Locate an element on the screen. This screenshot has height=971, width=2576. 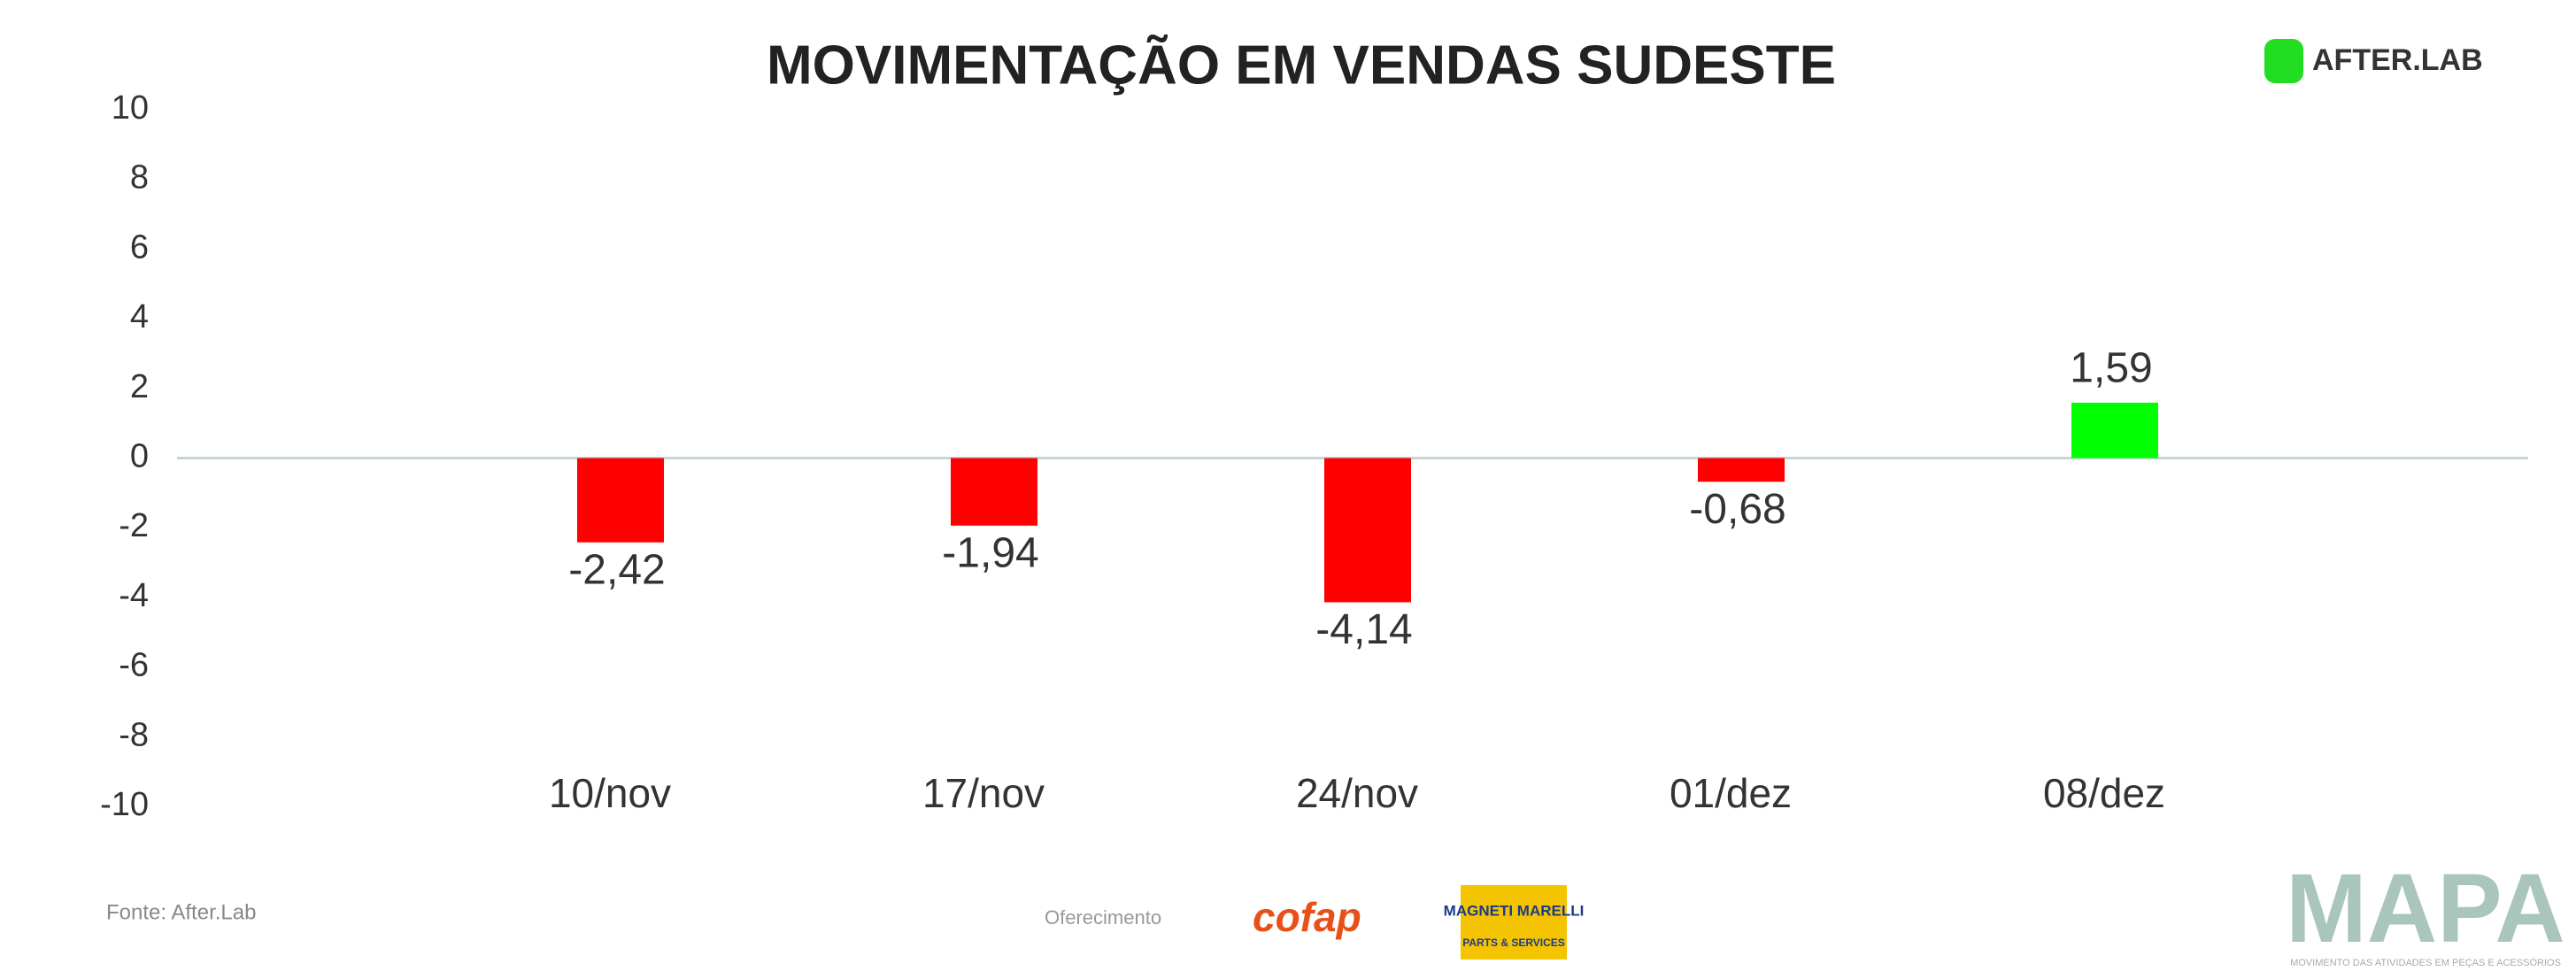
sponsor-cofap: cofap is located at coordinates (1307, 917).